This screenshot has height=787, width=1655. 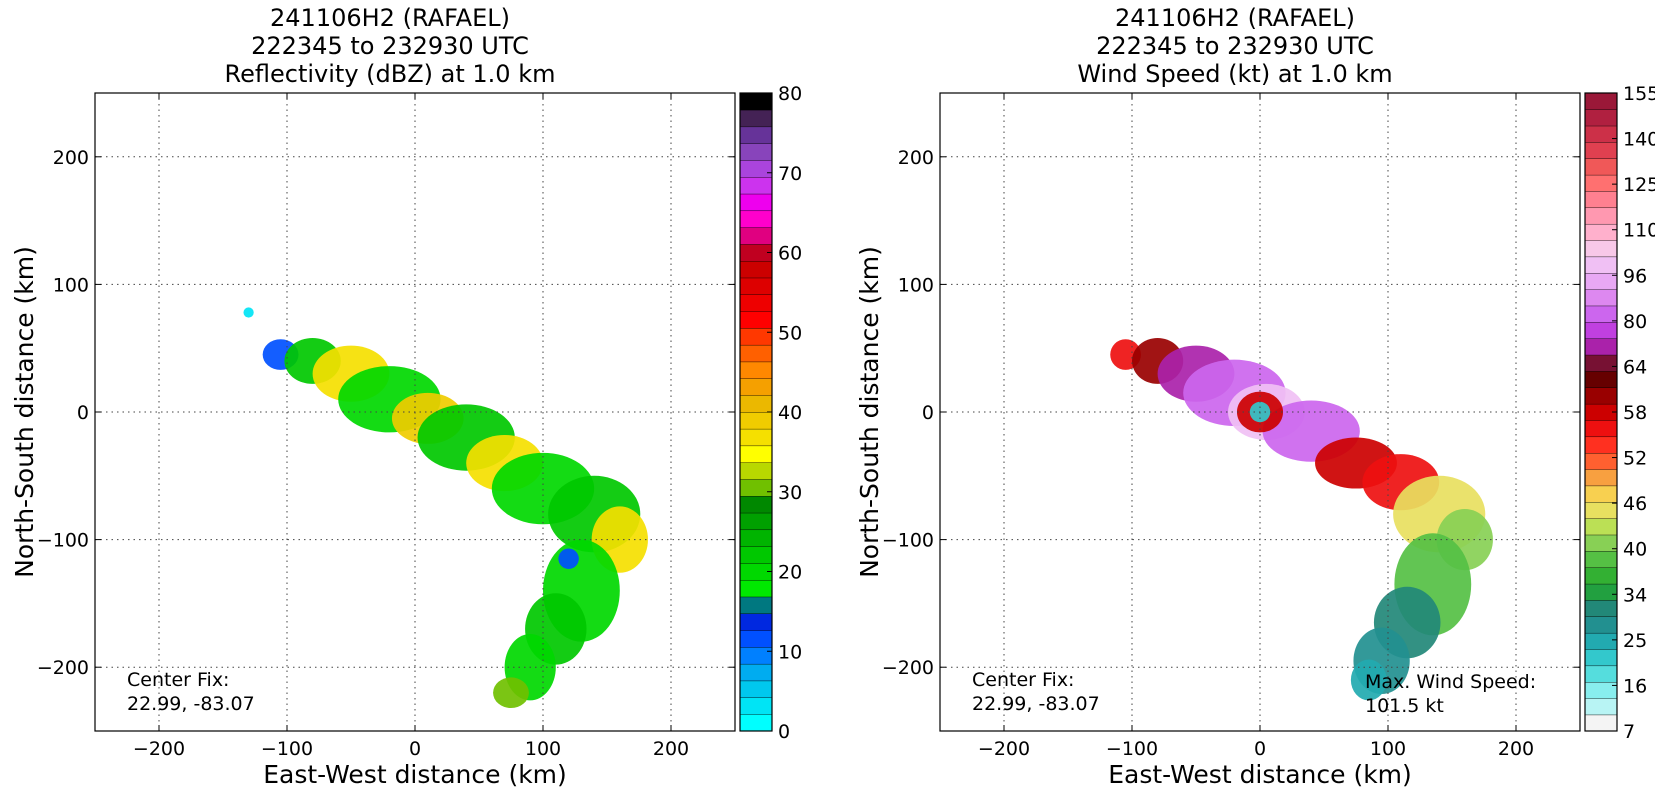 What do you see at coordinates (1639, 185) in the screenshot?
I see `right-colorbar-label: 125` at bounding box center [1639, 185].